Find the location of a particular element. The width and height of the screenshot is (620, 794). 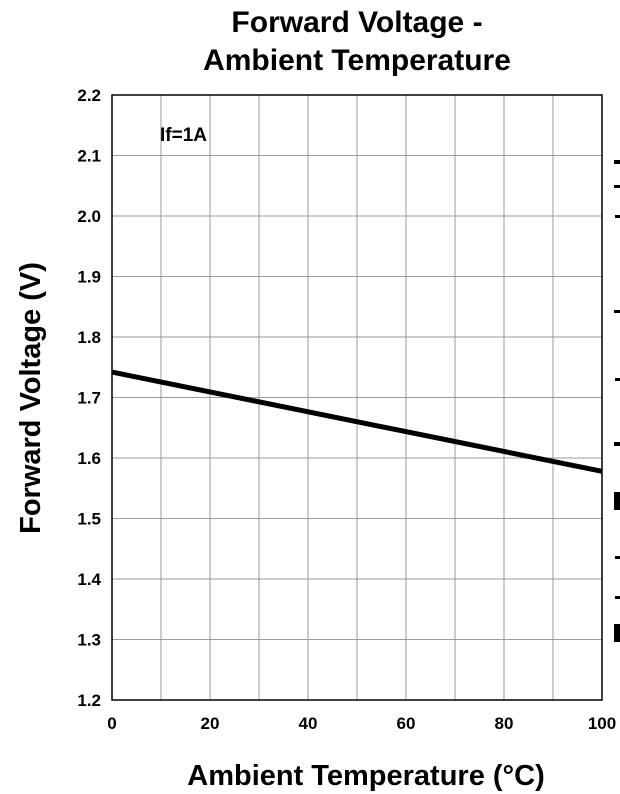

x-tick-label: 0 is located at coordinates (111, 723).